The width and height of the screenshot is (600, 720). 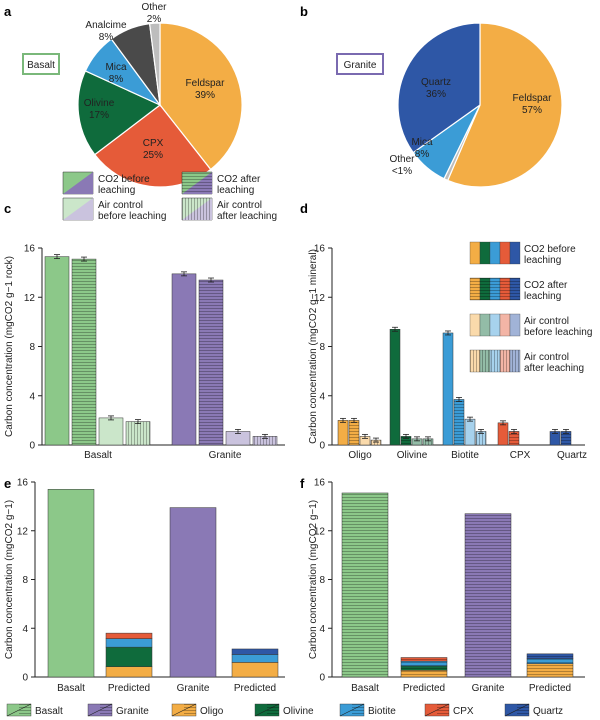 I want to click on legend-label-basalt: Basalt, so click(x=49, y=711).